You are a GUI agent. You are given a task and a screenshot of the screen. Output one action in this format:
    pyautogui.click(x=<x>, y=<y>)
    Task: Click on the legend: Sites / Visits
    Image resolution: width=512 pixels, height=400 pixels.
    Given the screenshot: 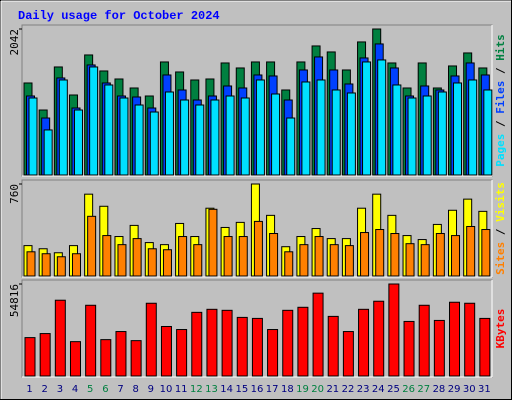 What is the action you would take?
    pyautogui.click(x=500, y=228)
    